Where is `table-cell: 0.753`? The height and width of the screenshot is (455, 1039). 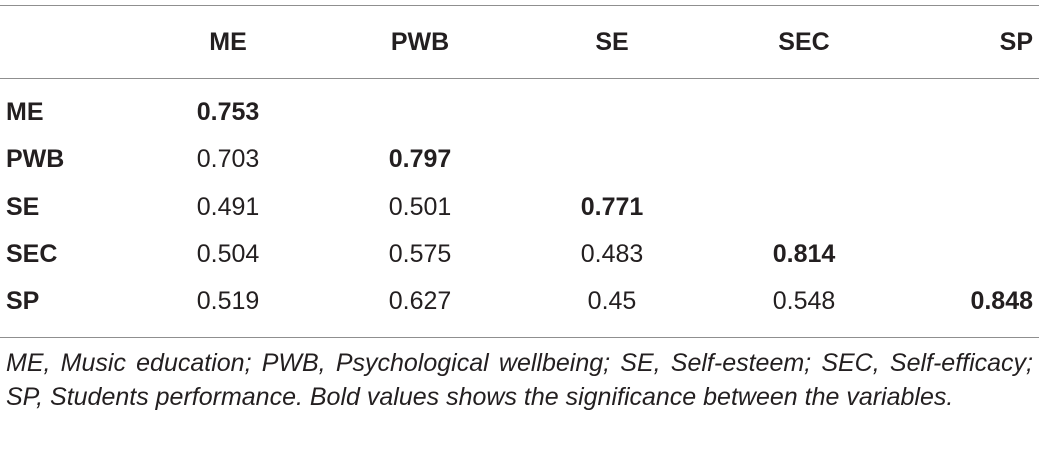 table-cell: 0.753 is located at coordinates (228, 112).